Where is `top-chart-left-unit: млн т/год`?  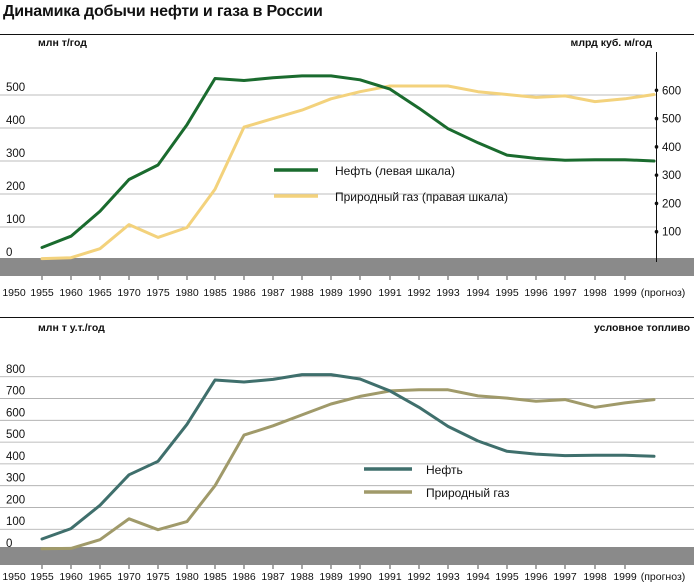
top-chart-left-unit: млн т/год is located at coordinates (62, 43).